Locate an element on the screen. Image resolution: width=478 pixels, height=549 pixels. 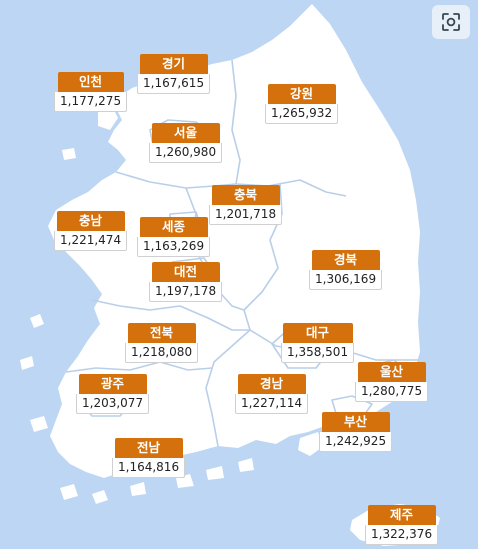
region-value: 1,197,178 is located at coordinates (186, 292).